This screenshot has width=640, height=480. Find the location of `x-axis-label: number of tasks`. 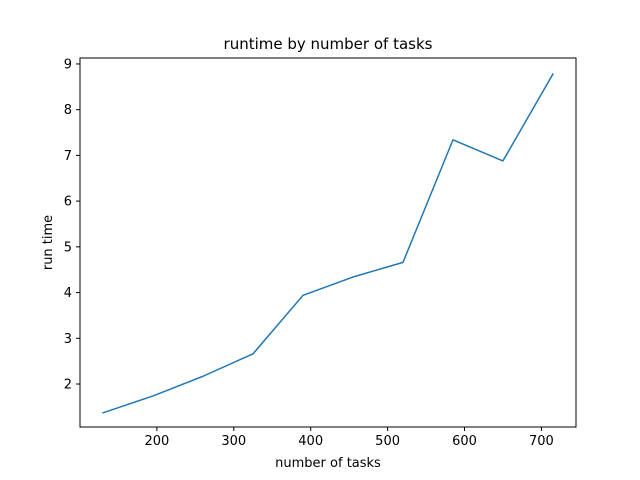

x-axis-label: number of tasks is located at coordinates (328, 463).